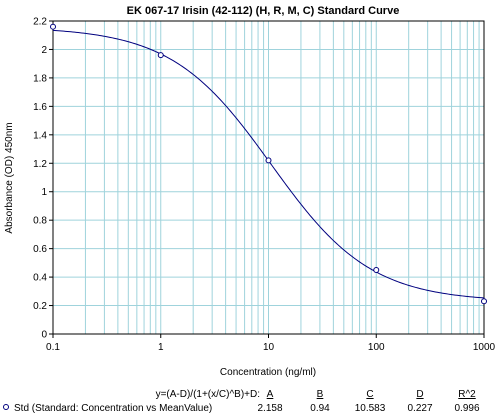 The width and height of the screenshot is (500, 419). What do you see at coordinates (269, 347) in the screenshot?
I see `x-tick-label: 10` at bounding box center [269, 347].